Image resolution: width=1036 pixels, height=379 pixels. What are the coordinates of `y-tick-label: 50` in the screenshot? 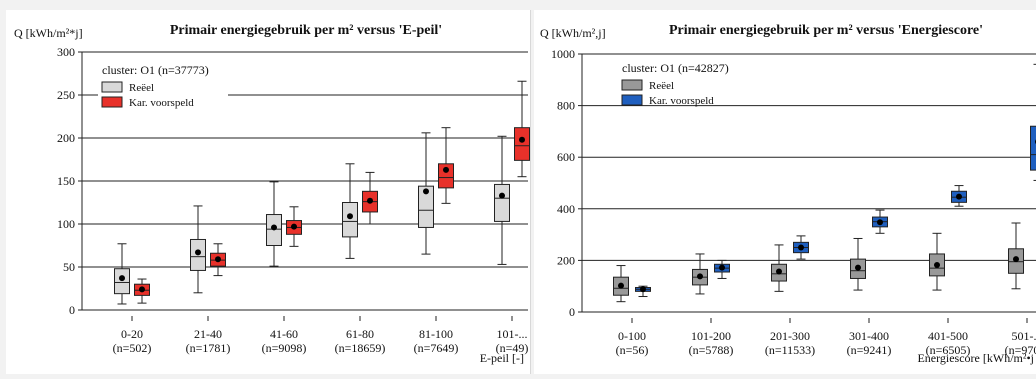 It's located at (69, 267).